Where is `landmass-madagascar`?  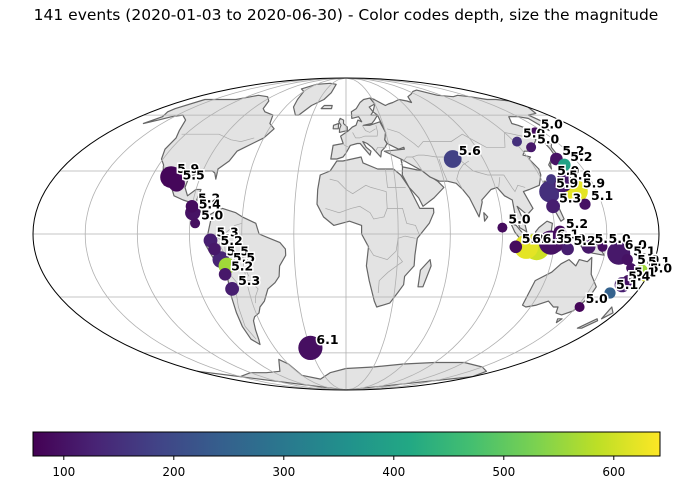
landmass-madagascar is located at coordinates (424, 273).